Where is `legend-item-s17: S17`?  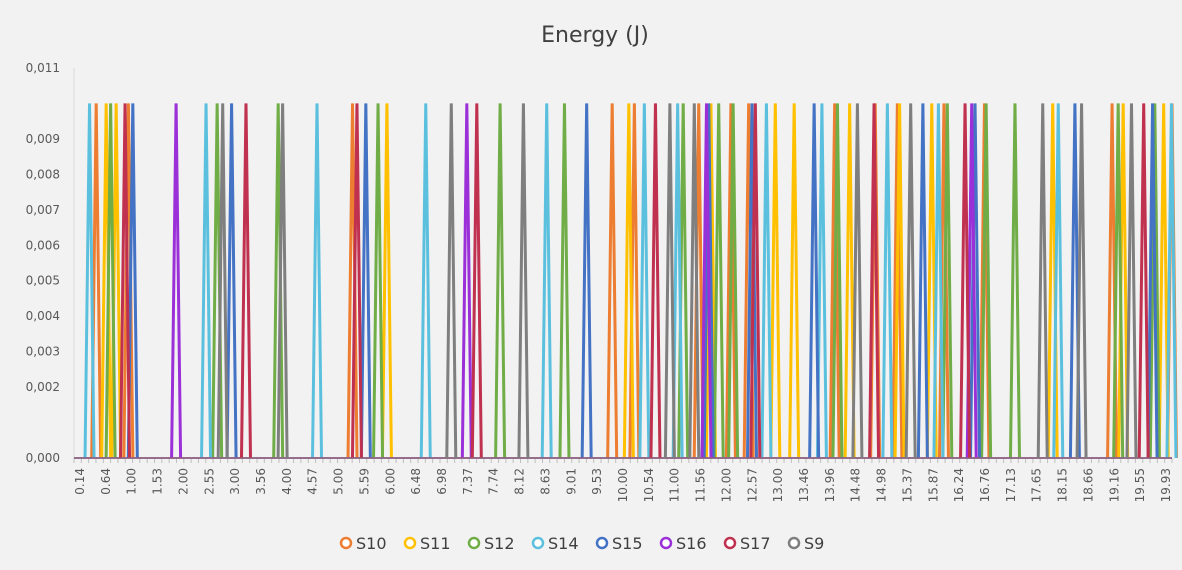
legend-item-s17: S17 is located at coordinates (747, 543).